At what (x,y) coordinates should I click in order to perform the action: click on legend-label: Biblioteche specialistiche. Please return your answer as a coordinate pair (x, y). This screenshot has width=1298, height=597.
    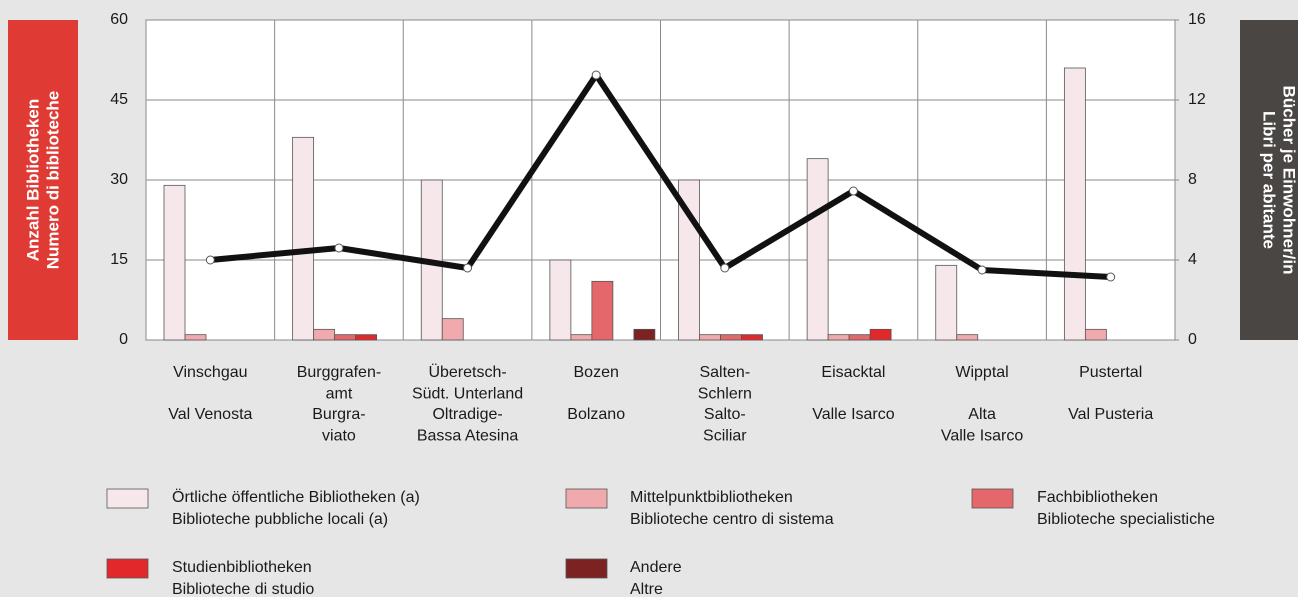
    Looking at the image, I should click on (1126, 519).